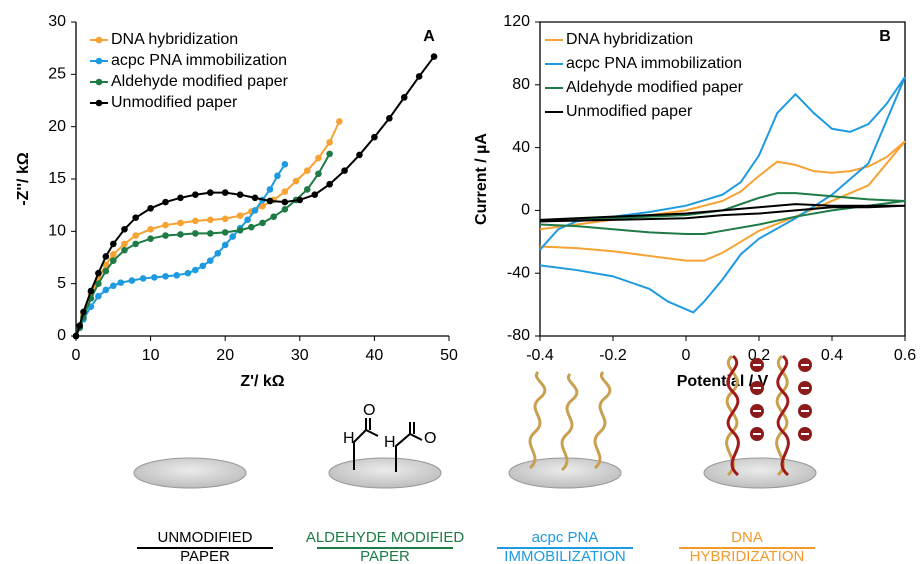  I want to click on x-tick-label: 40, so click(375, 355).